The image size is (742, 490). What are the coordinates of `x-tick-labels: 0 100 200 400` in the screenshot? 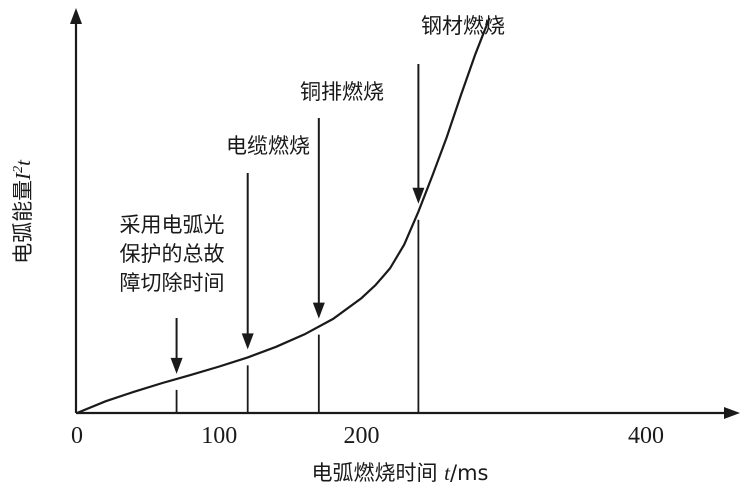 It's located at (367, 436).